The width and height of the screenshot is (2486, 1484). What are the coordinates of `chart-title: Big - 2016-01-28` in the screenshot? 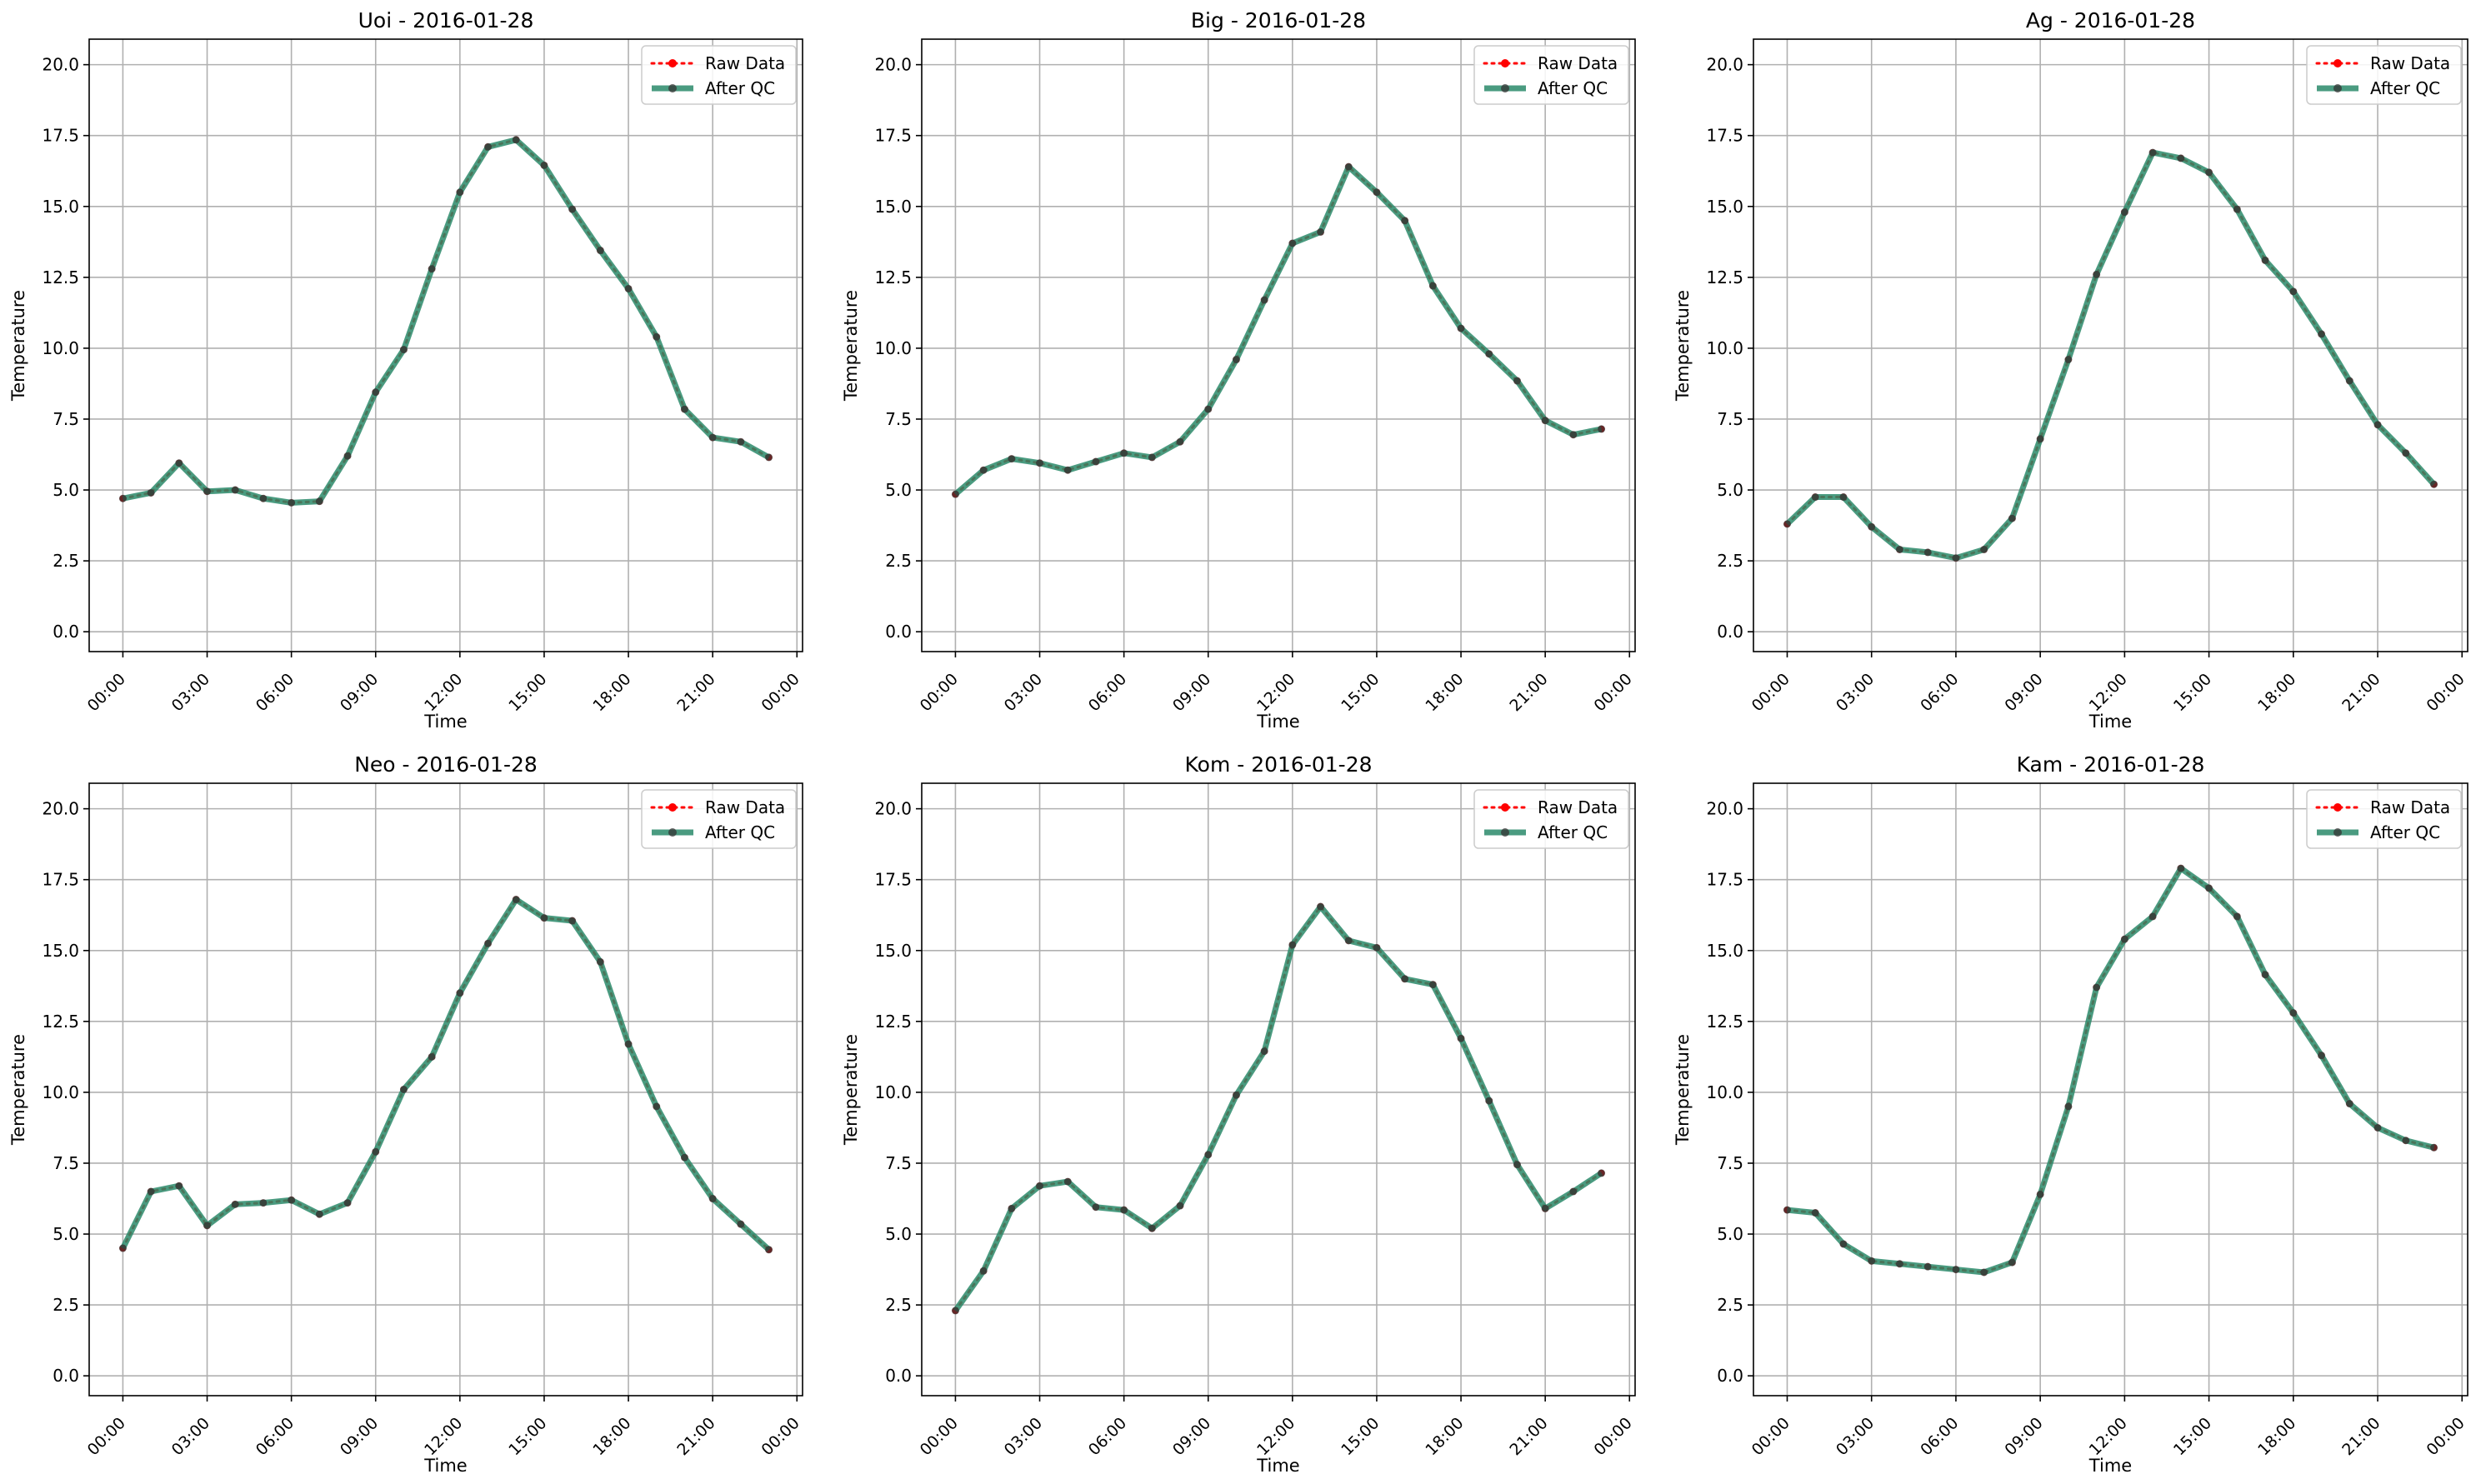 It's located at (1279, 20).